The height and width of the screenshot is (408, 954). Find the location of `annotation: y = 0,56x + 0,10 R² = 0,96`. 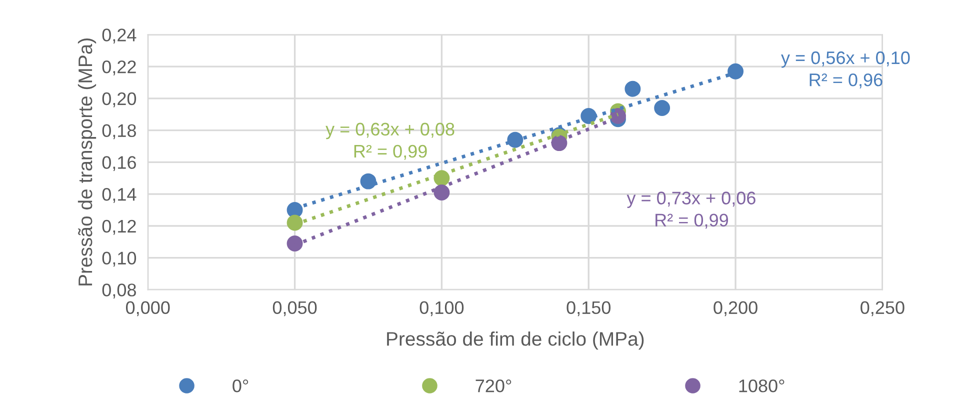

annotation: y = 0,56x + 0,10 R² = 0,96 is located at coordinates (845, 69).